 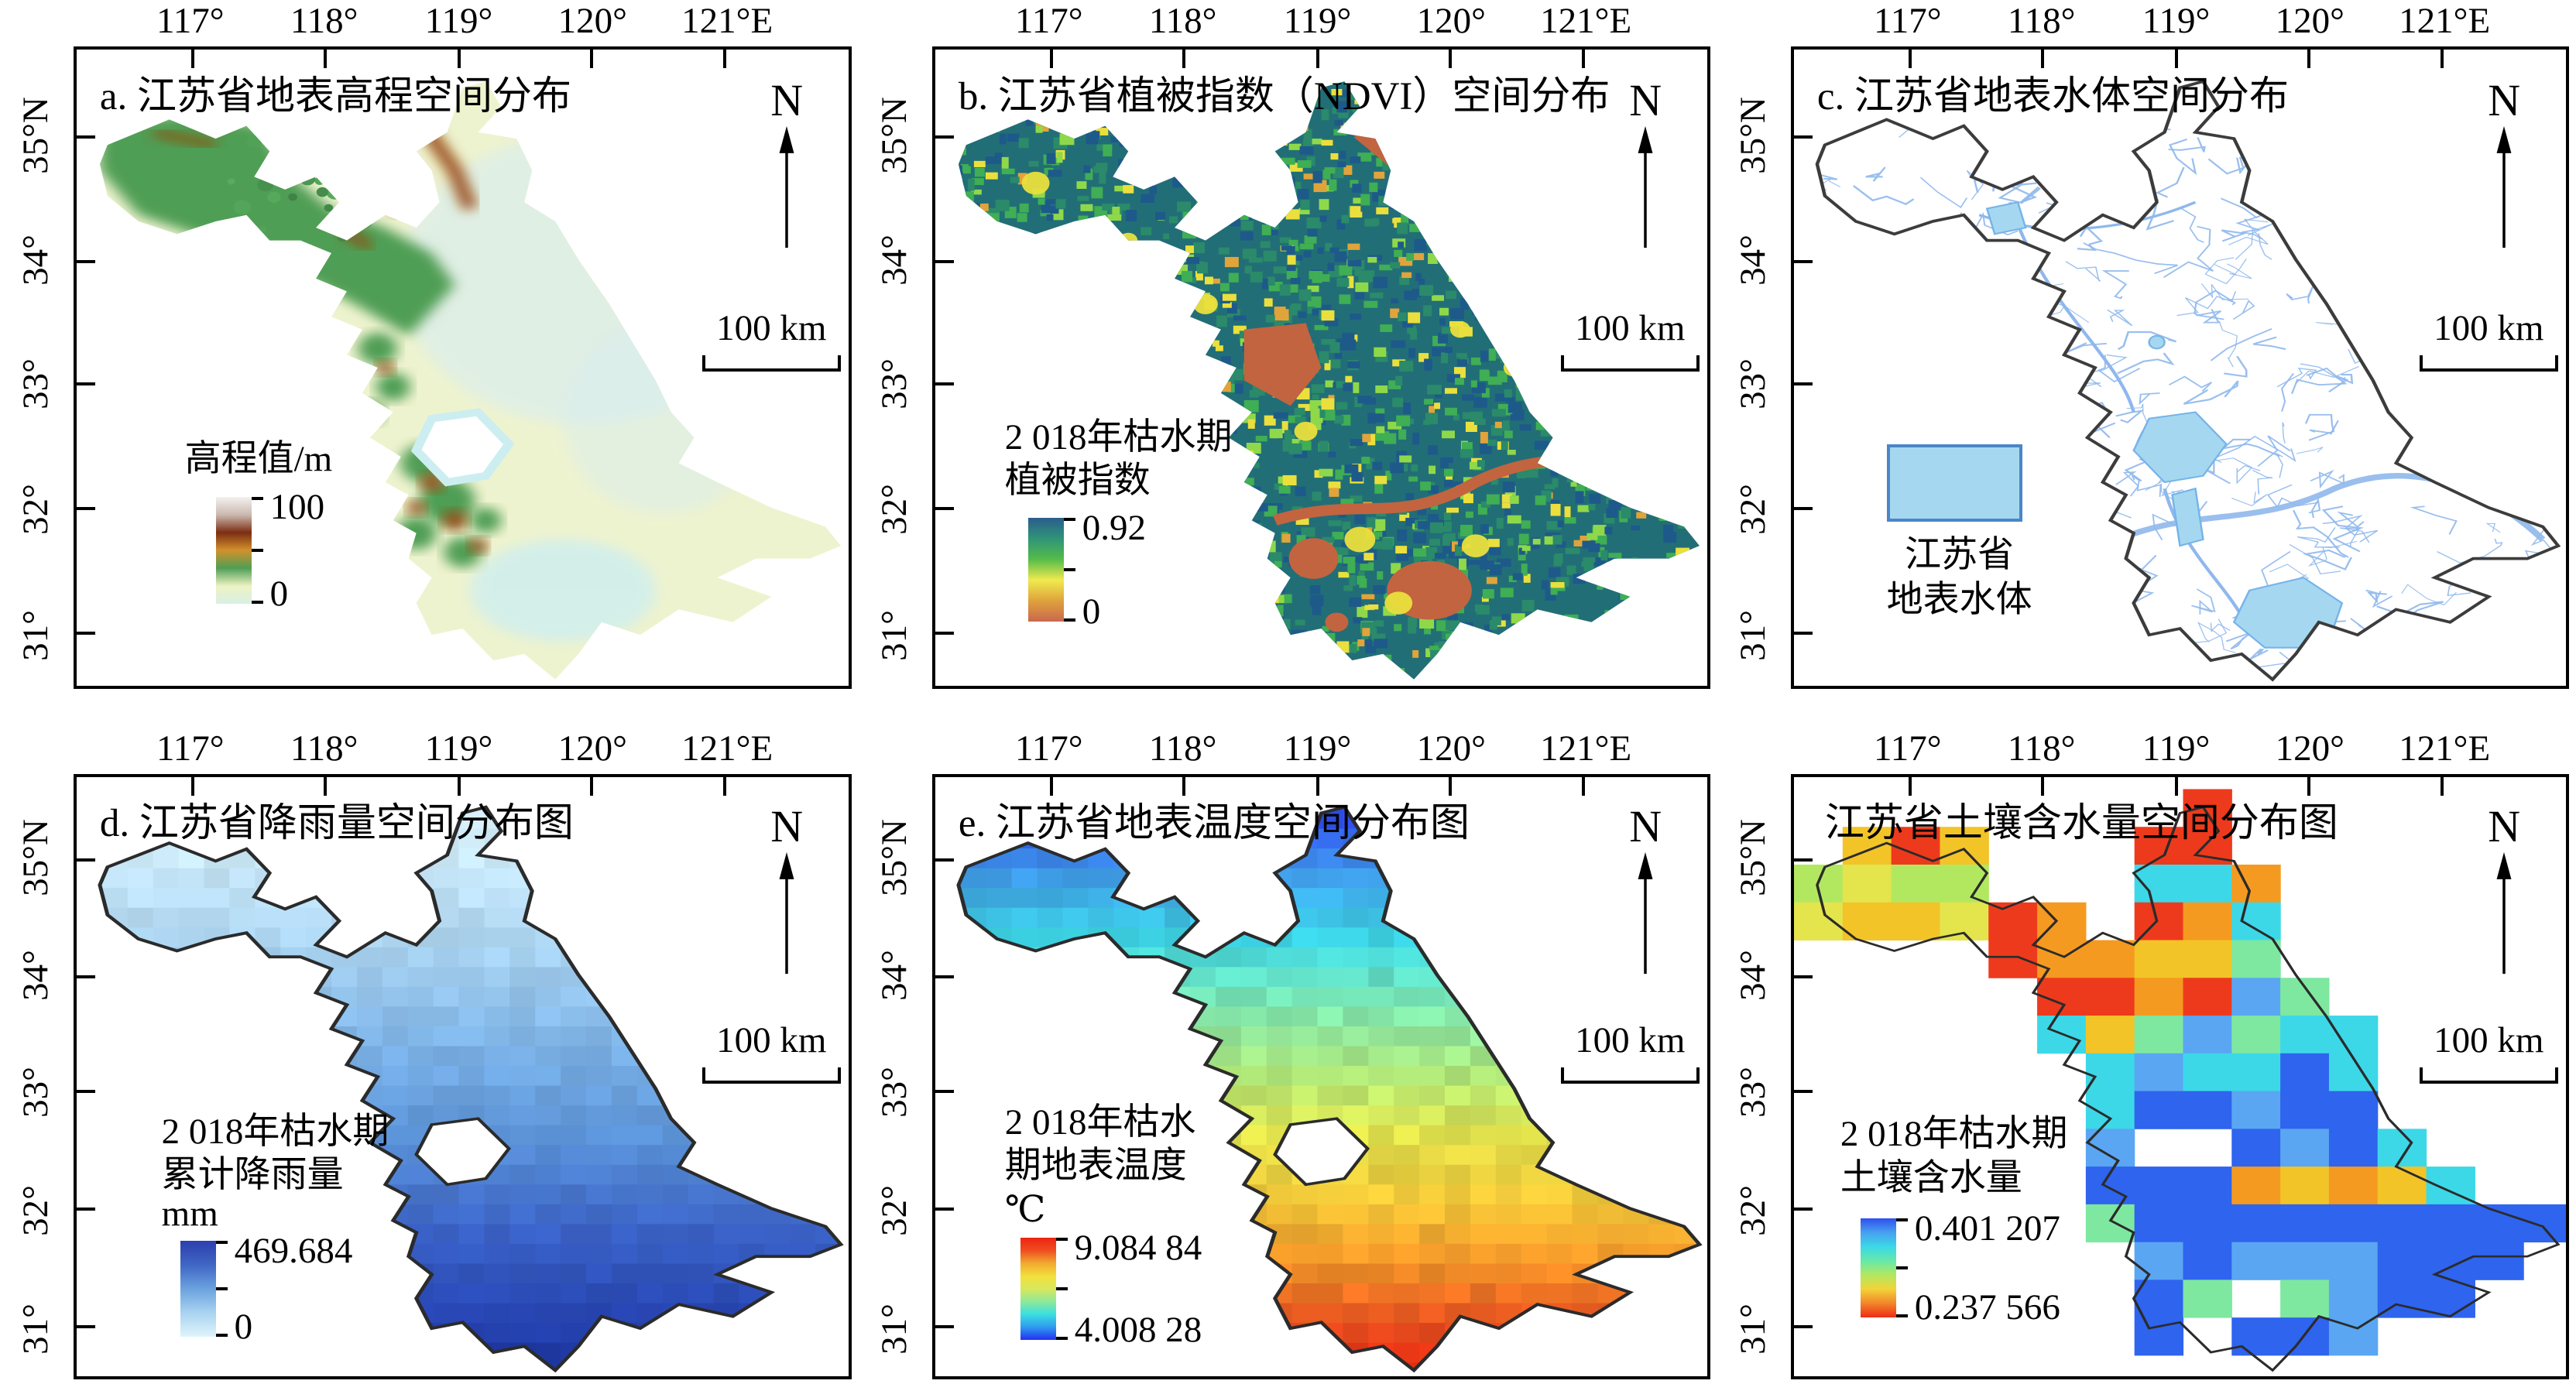 What do you see at coordinates (1329, 1089) in the screenshot?
I see `temperature-map-canvas` at bounding box center [1329, 1089].